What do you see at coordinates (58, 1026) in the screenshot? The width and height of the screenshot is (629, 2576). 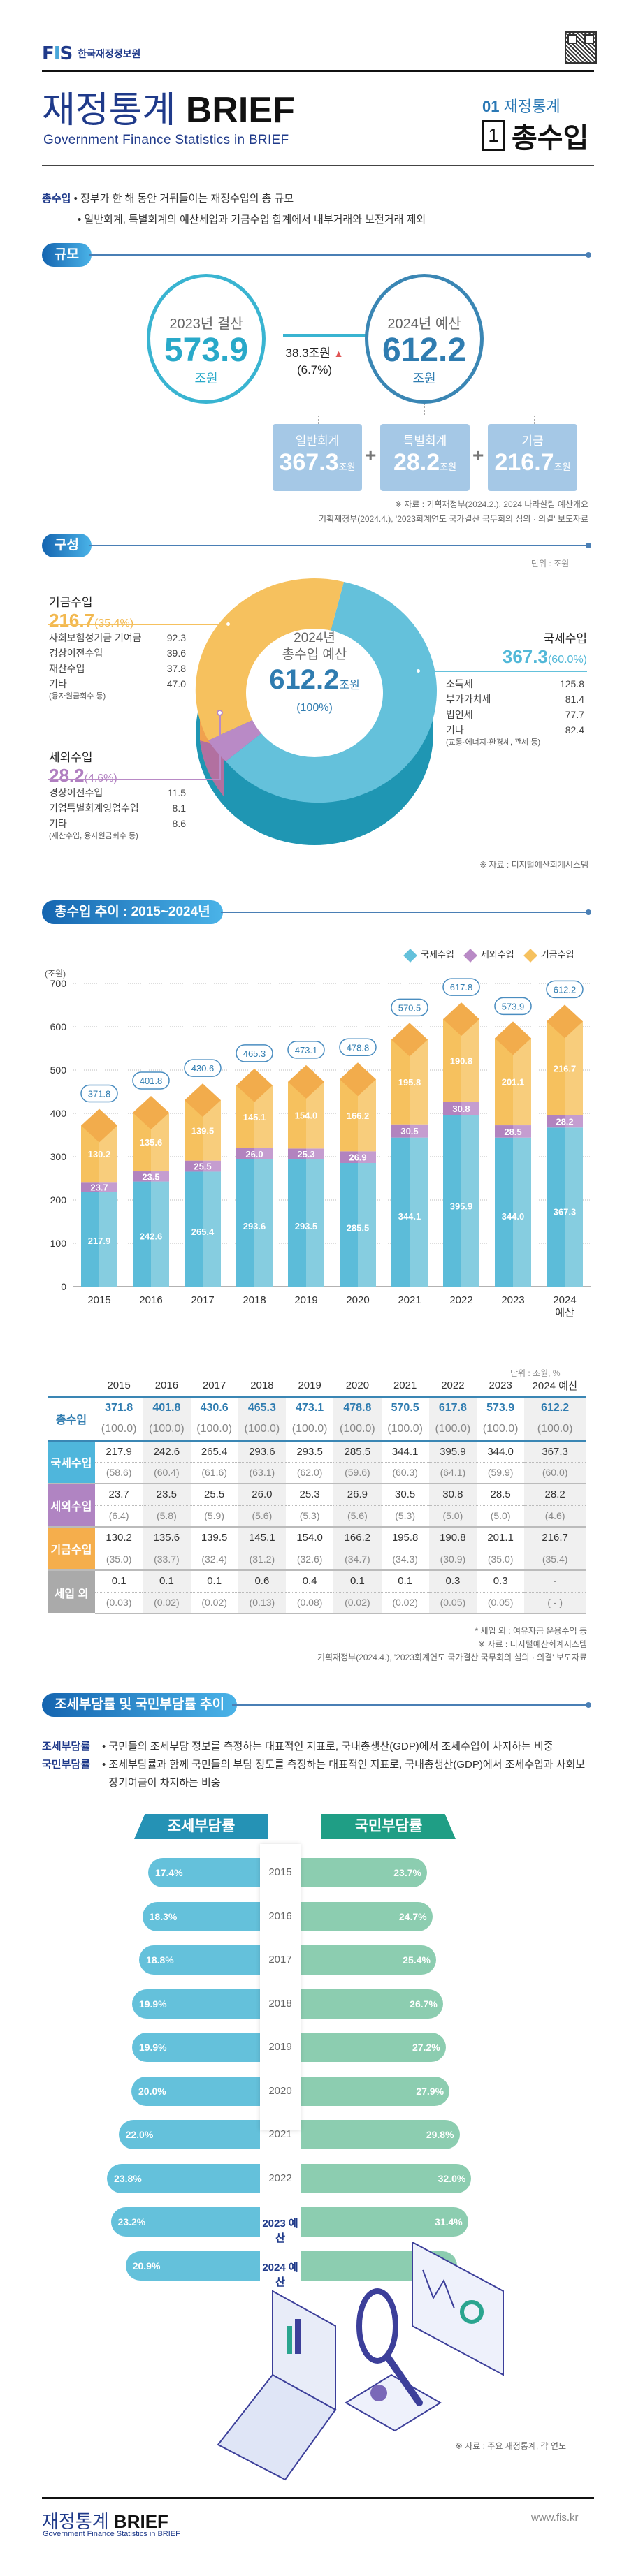 I see `y-tick-label: 600` at bounding box center [58, 1026].